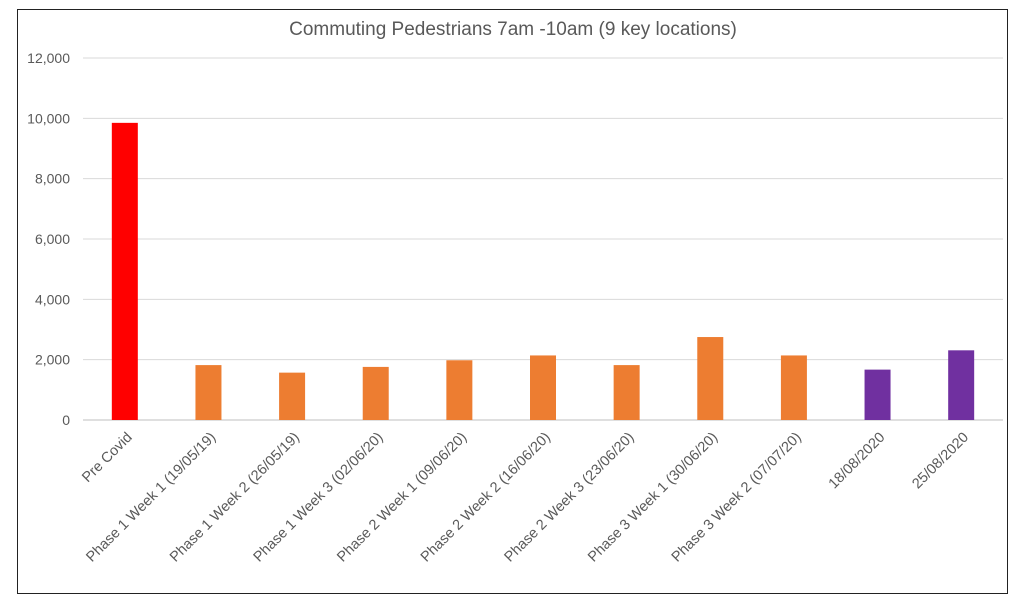 The width and height of the screenshot is (1024, 608). What do you see at coordinates (107, 458) in the screenshot?
I see `x-tick-label: Pre Covid` at bounding box center [107, 458].